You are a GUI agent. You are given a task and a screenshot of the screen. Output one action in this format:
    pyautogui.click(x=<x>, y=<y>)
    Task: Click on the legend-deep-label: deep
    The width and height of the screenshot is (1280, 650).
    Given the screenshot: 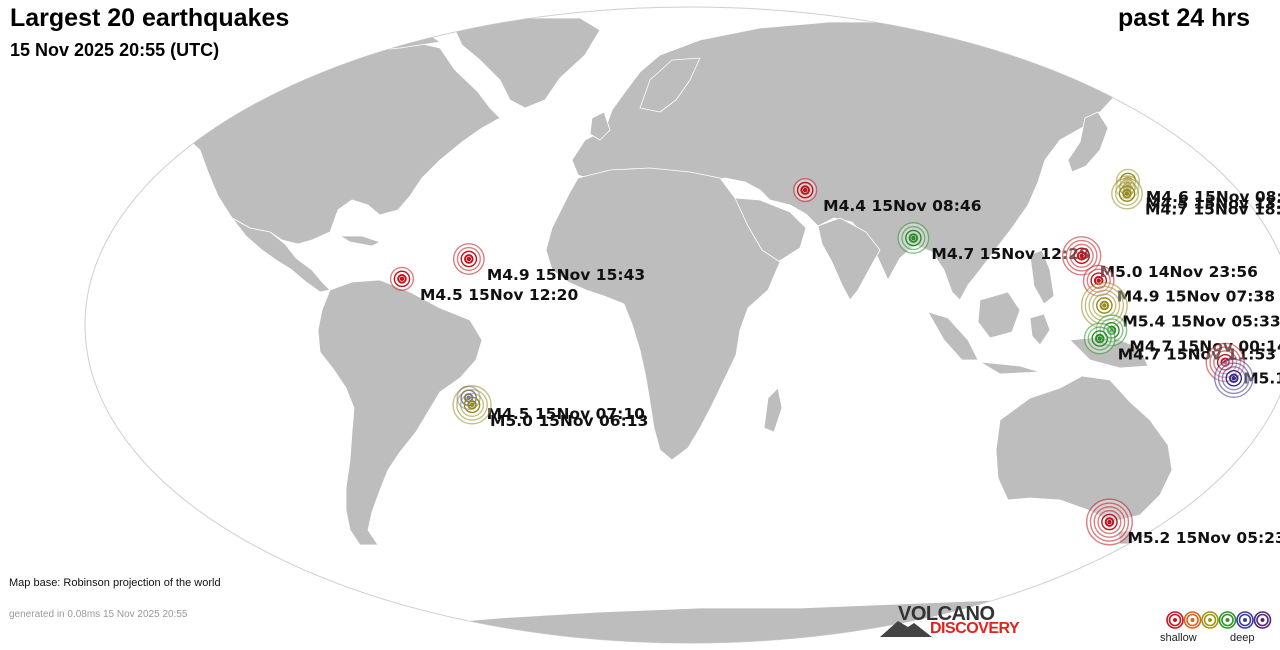 What is the action you would take?
    pyautogui.click(x=1242, y=638)
    